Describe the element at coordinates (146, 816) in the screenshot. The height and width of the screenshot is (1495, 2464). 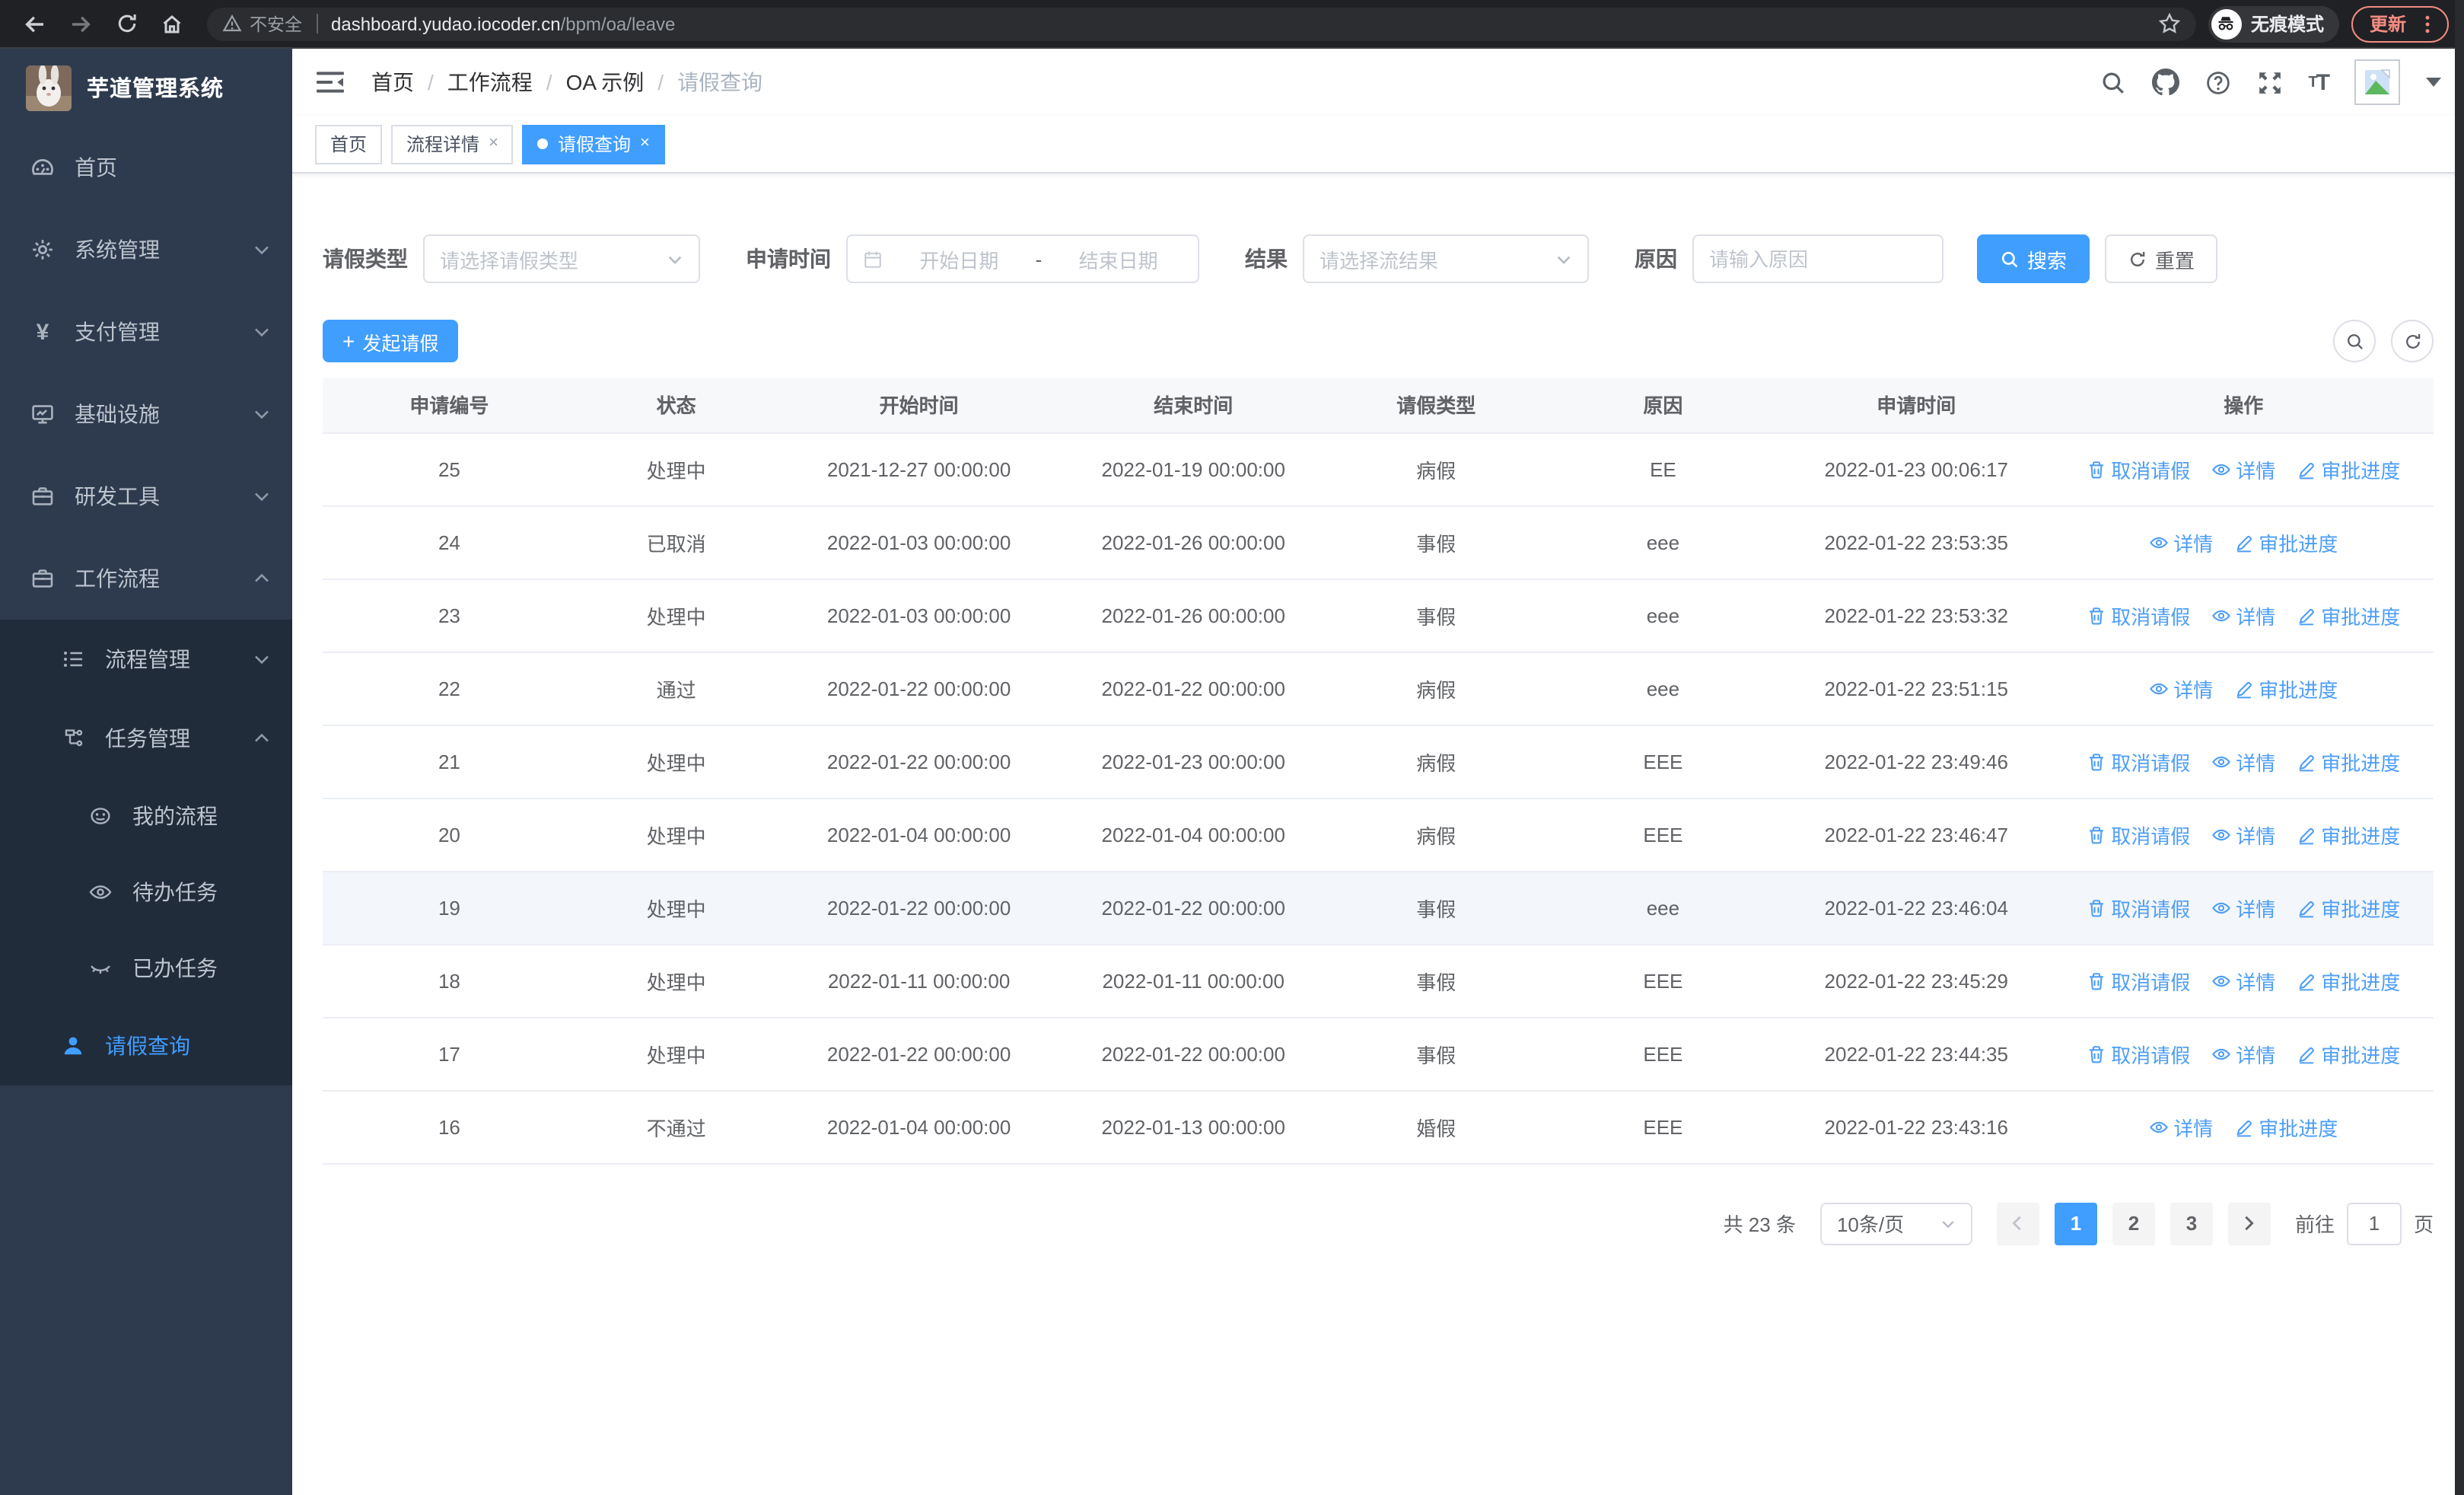
I see `sidebar-item-我的流程: 我的流程` at that location.